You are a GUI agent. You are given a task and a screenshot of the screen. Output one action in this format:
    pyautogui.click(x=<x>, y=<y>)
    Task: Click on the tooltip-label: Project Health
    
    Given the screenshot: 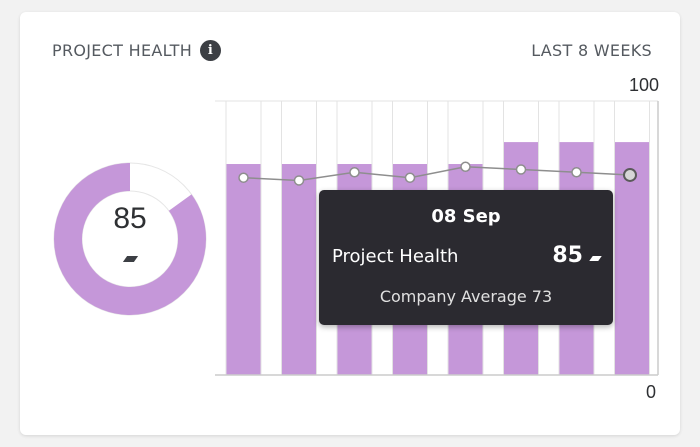 What is the action you would take?
    pyautogui.click(x=395, y=256)
    